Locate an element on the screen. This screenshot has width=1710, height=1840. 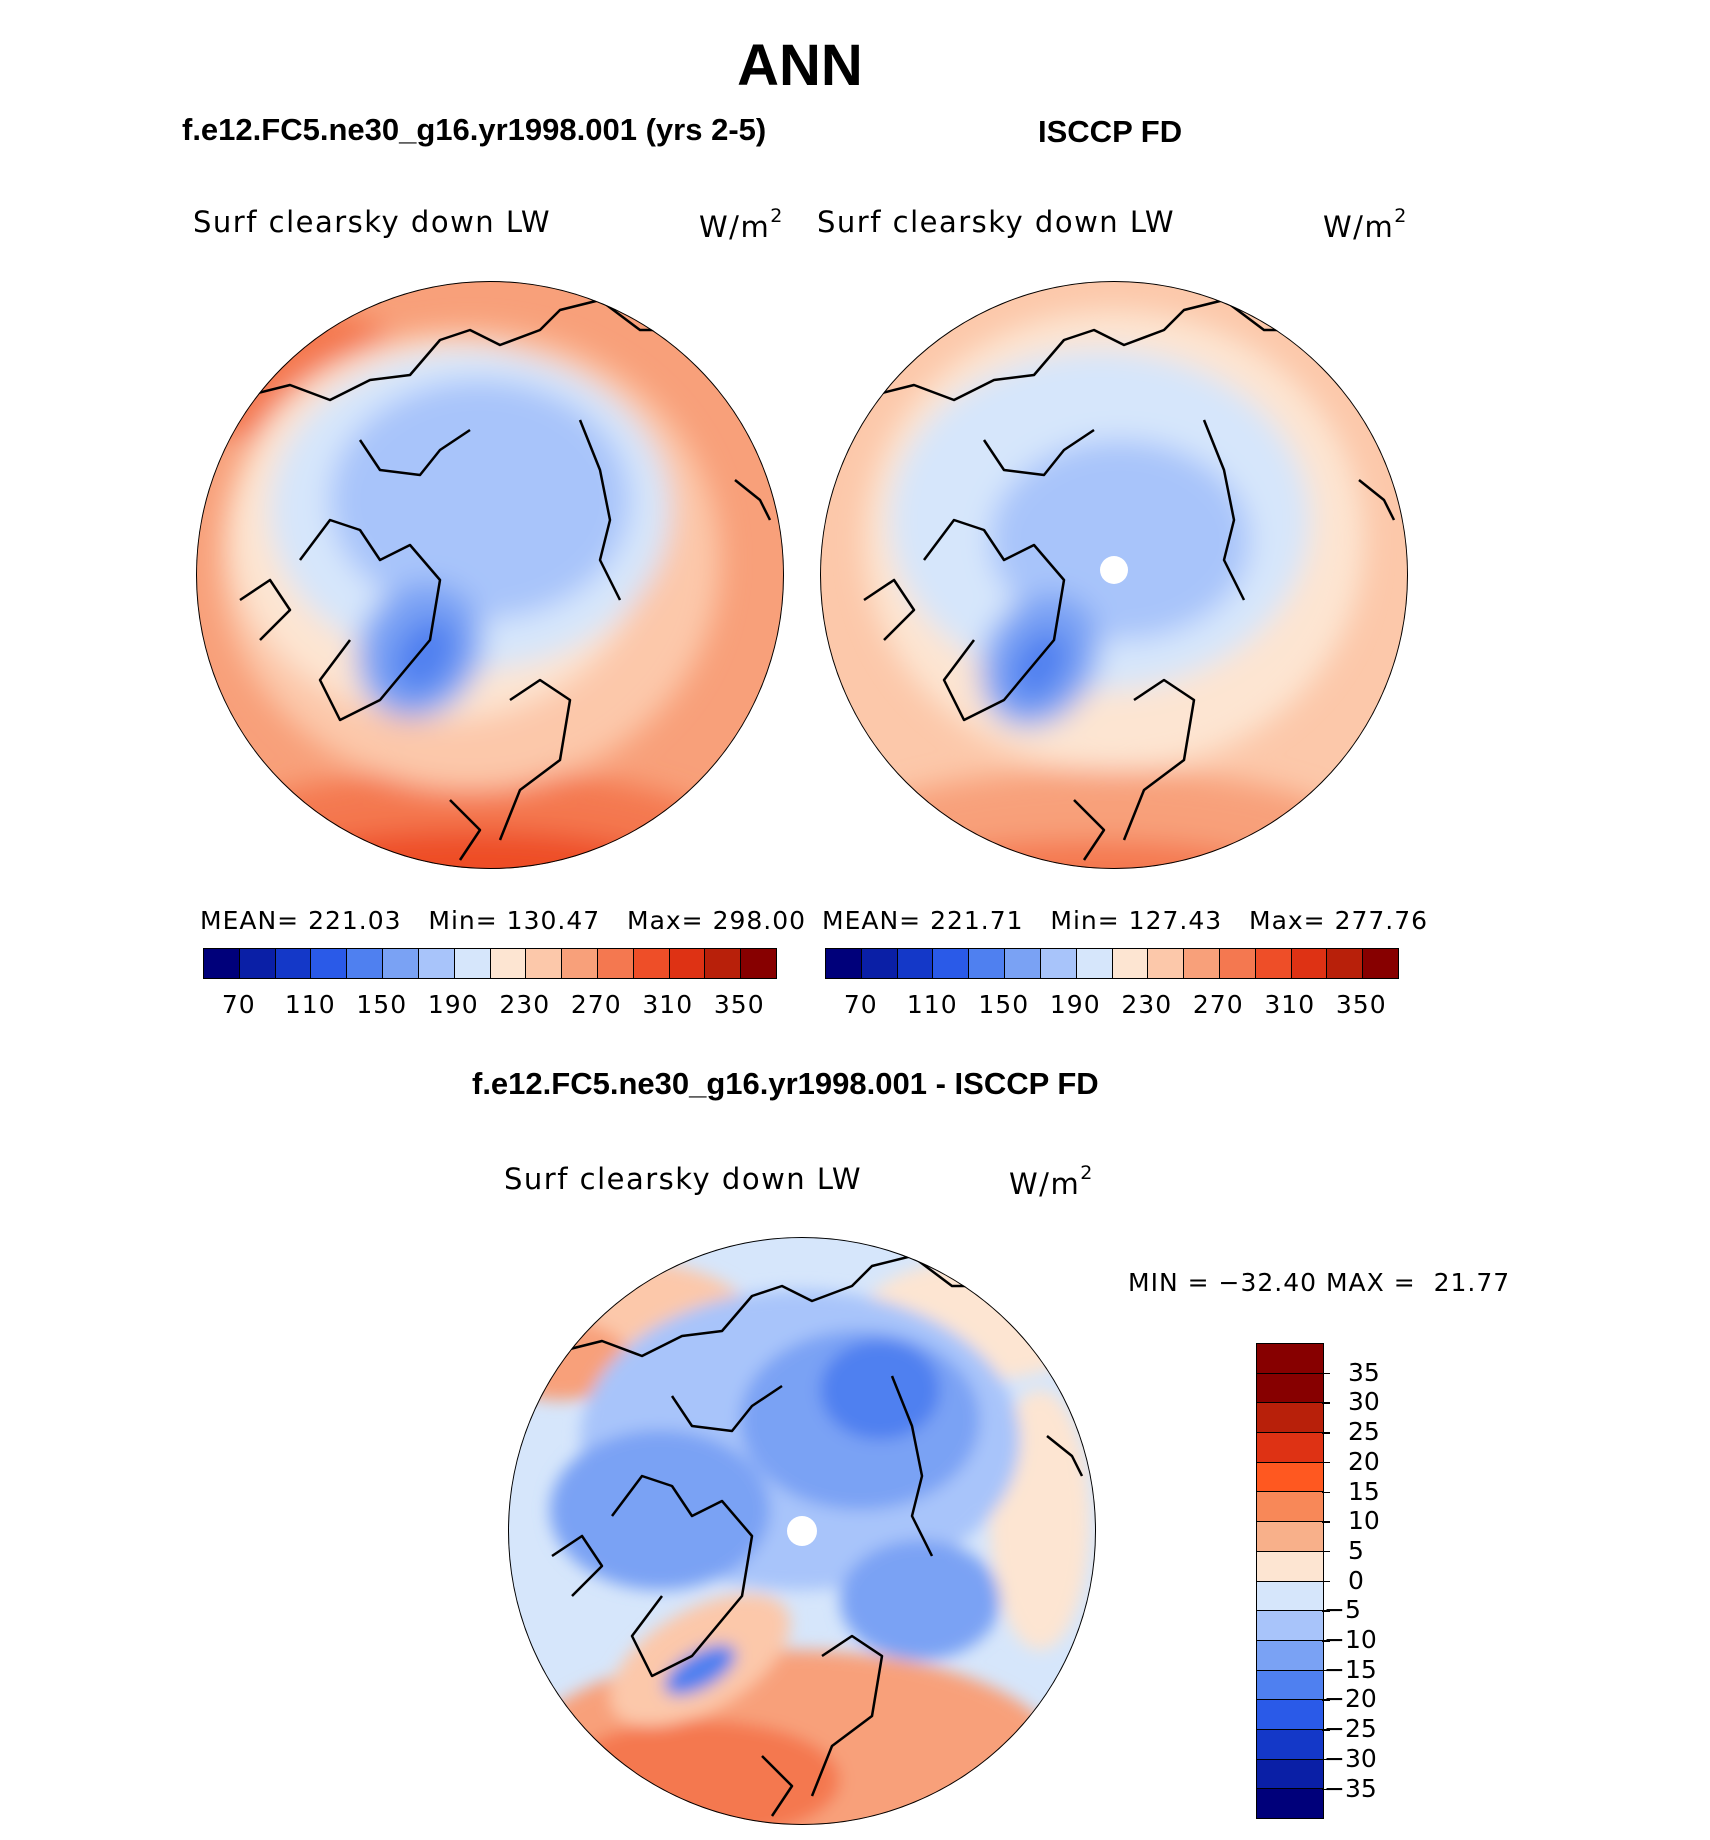
diff-minmax: MIN = −32.40 MAX = 21.77 is located at coordinates (1319, 1282).